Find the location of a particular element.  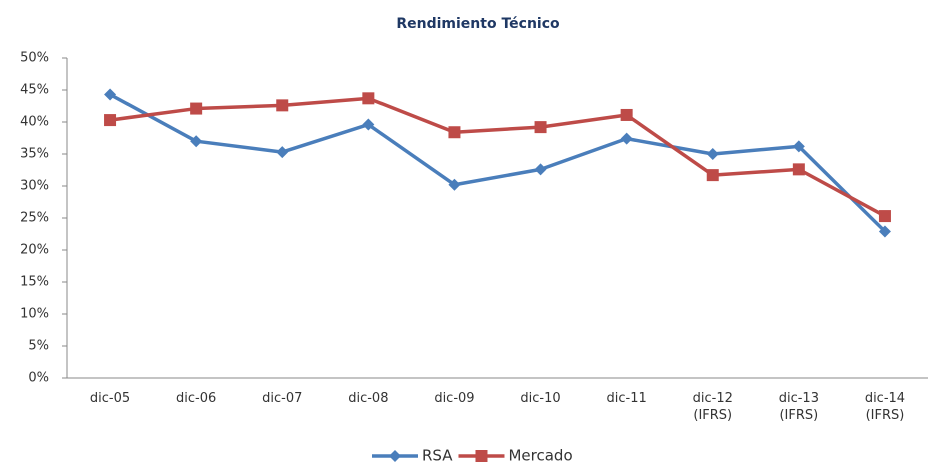

x-tick-label: dic-07 is located at coordinates (282, 398).